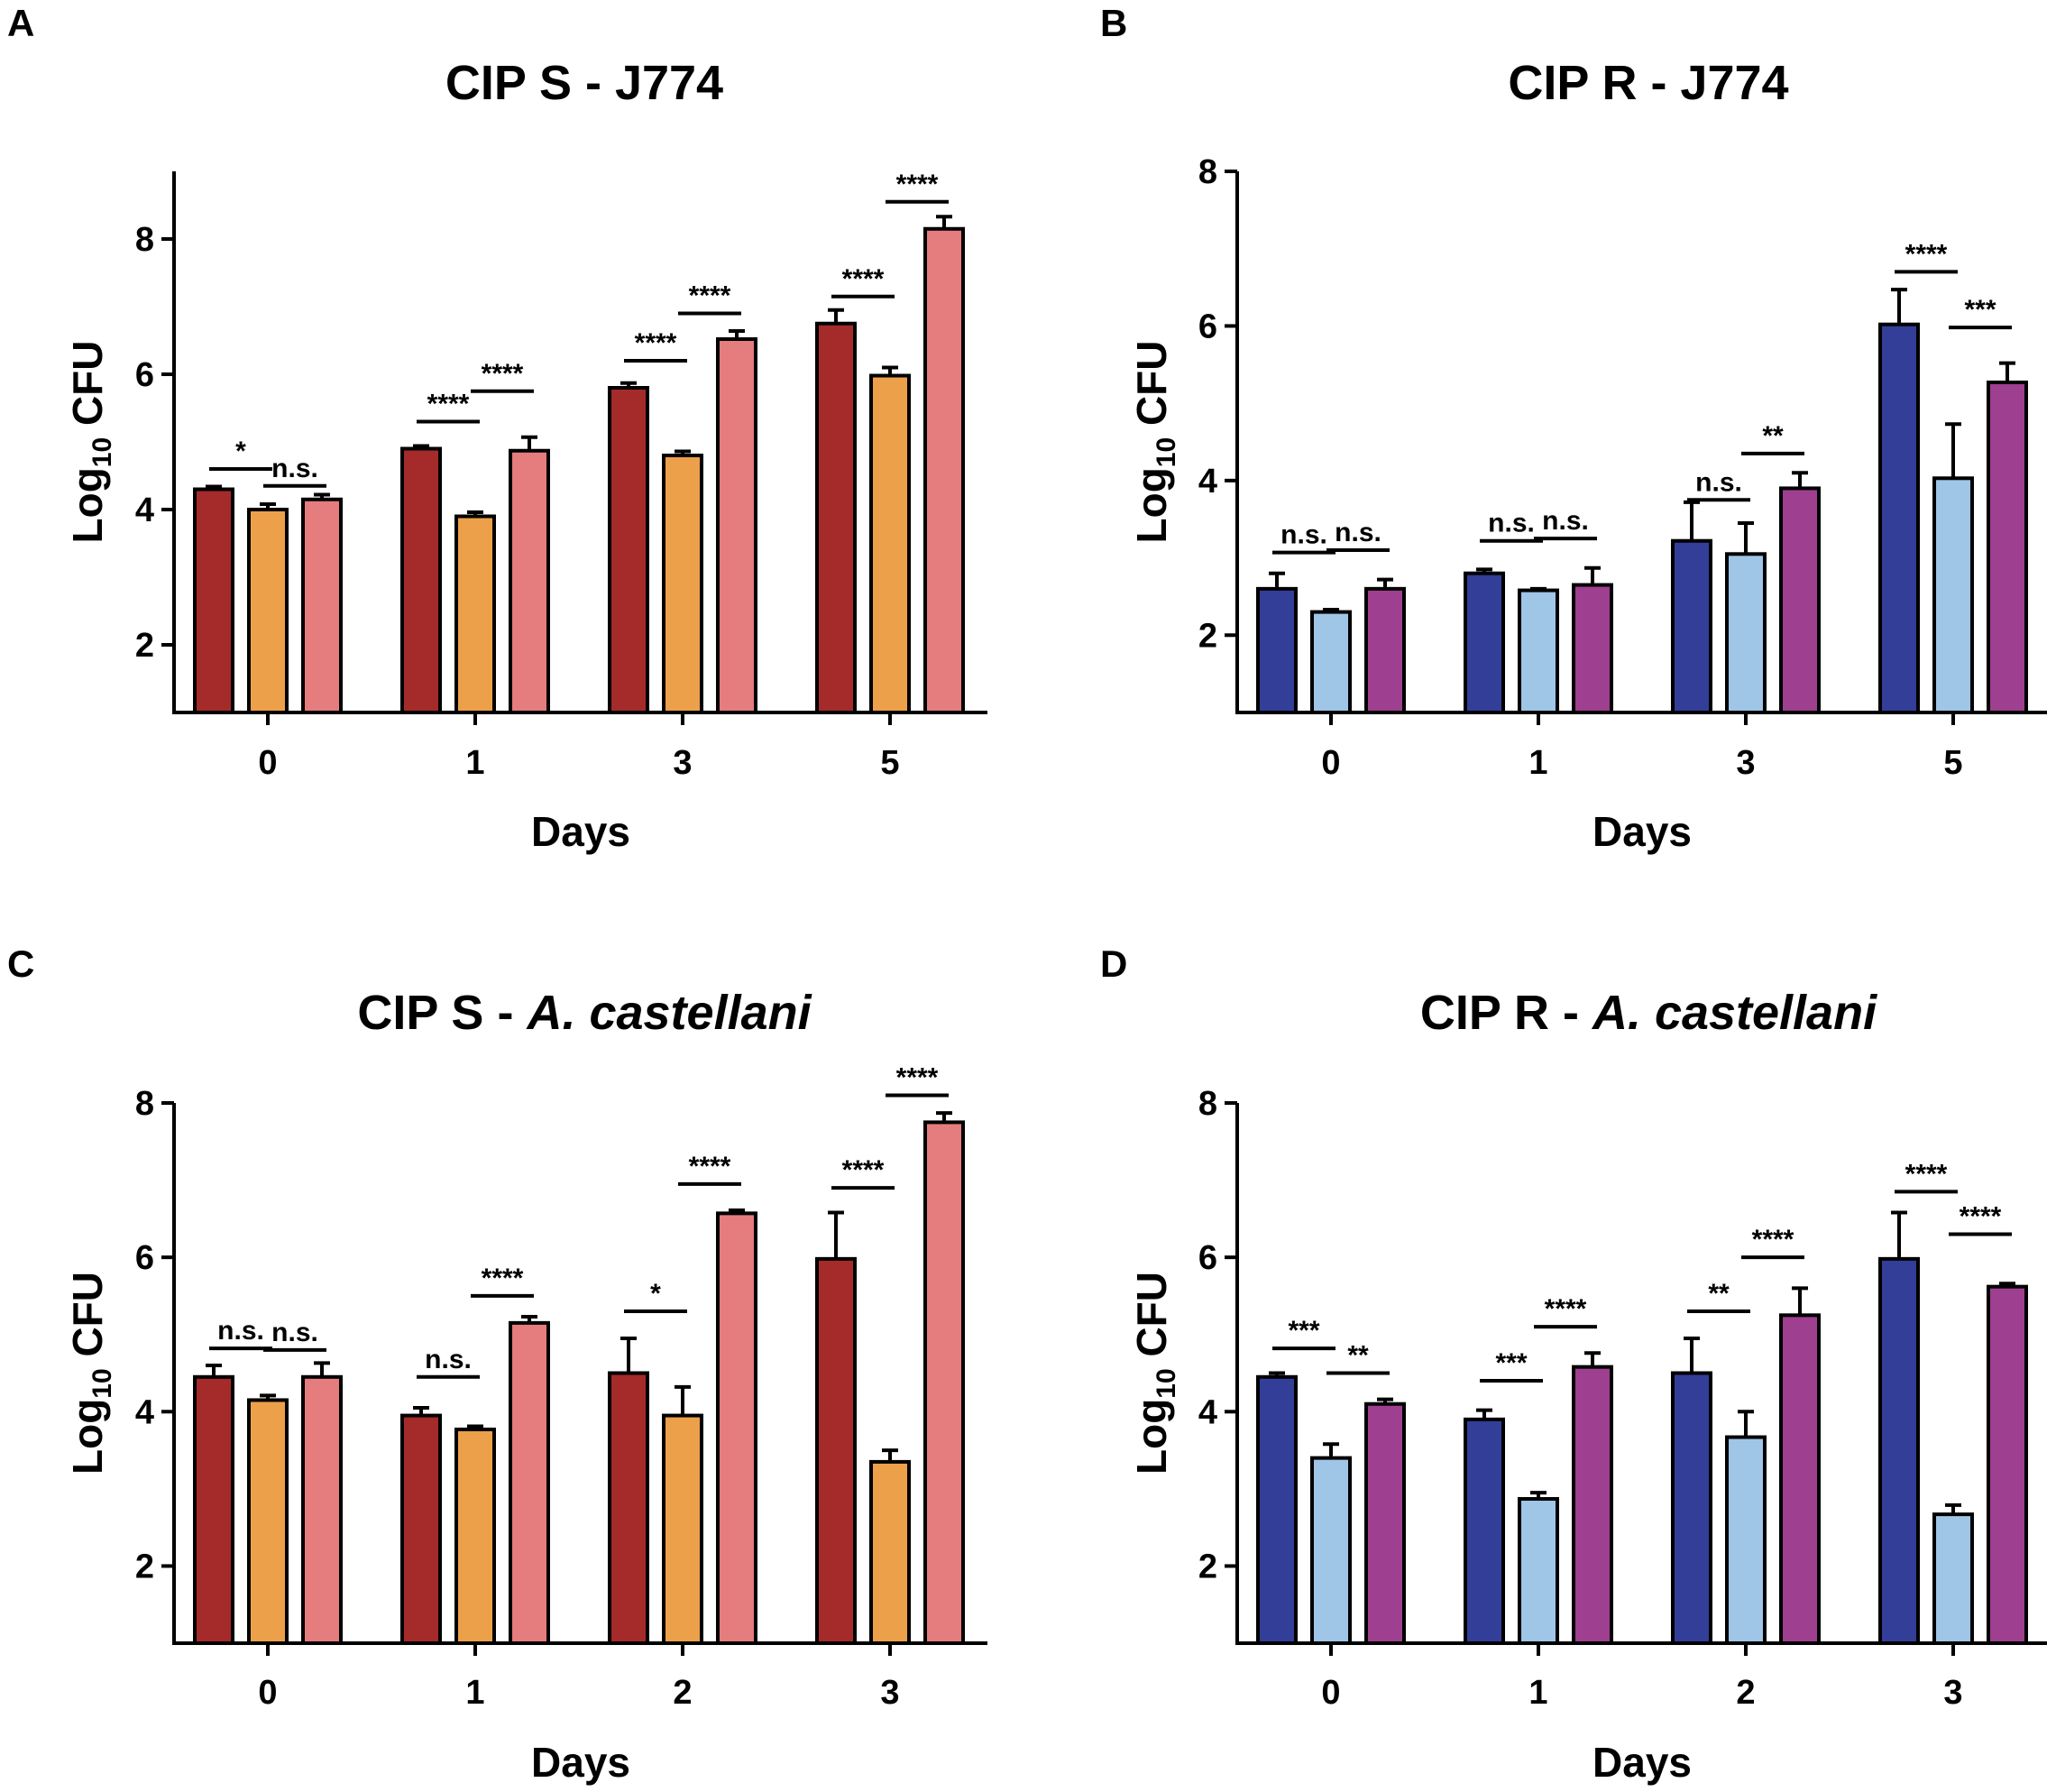 This screenshot has width=2056, height=1792. I want to click on panel-letter: A, so click(21, 23).